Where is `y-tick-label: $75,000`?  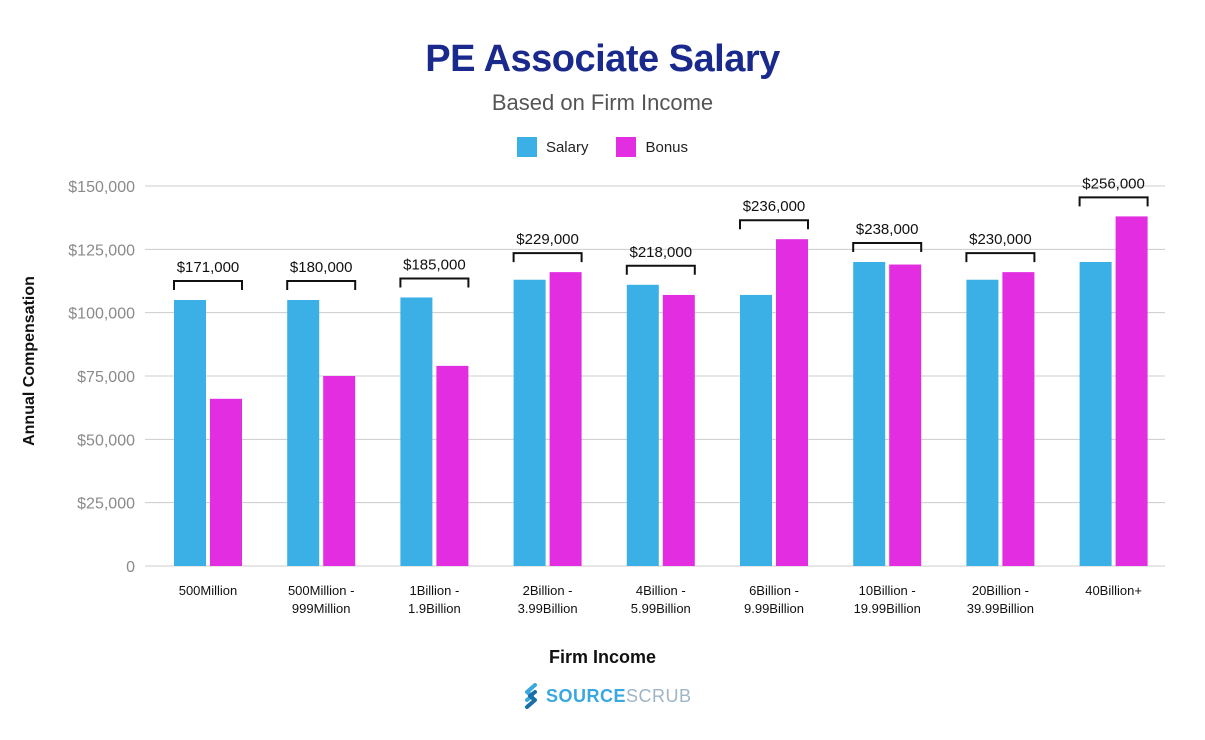 y-tick-label: $75,000 is located at coordinates (106, 377).